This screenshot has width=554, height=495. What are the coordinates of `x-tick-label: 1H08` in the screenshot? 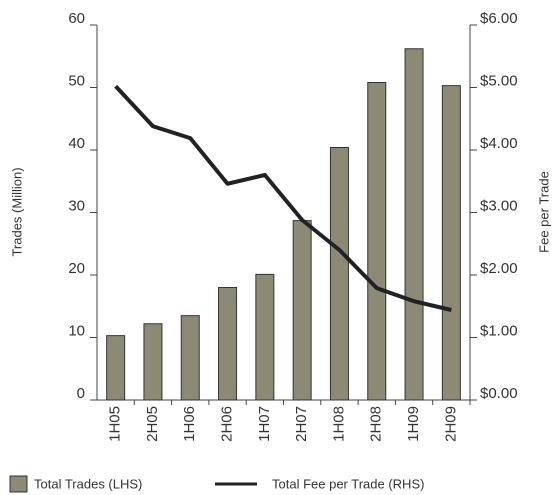 It's located at (338, 424).